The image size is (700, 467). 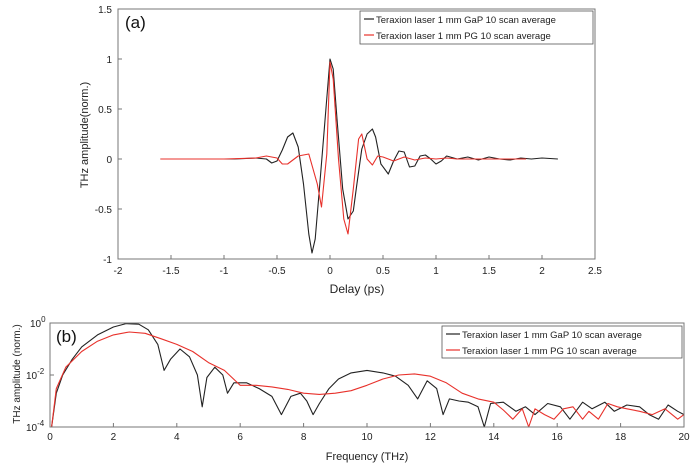 I want to click on y-axis-label-b: THz amplitude (norm.), so click(x=17, y=373).